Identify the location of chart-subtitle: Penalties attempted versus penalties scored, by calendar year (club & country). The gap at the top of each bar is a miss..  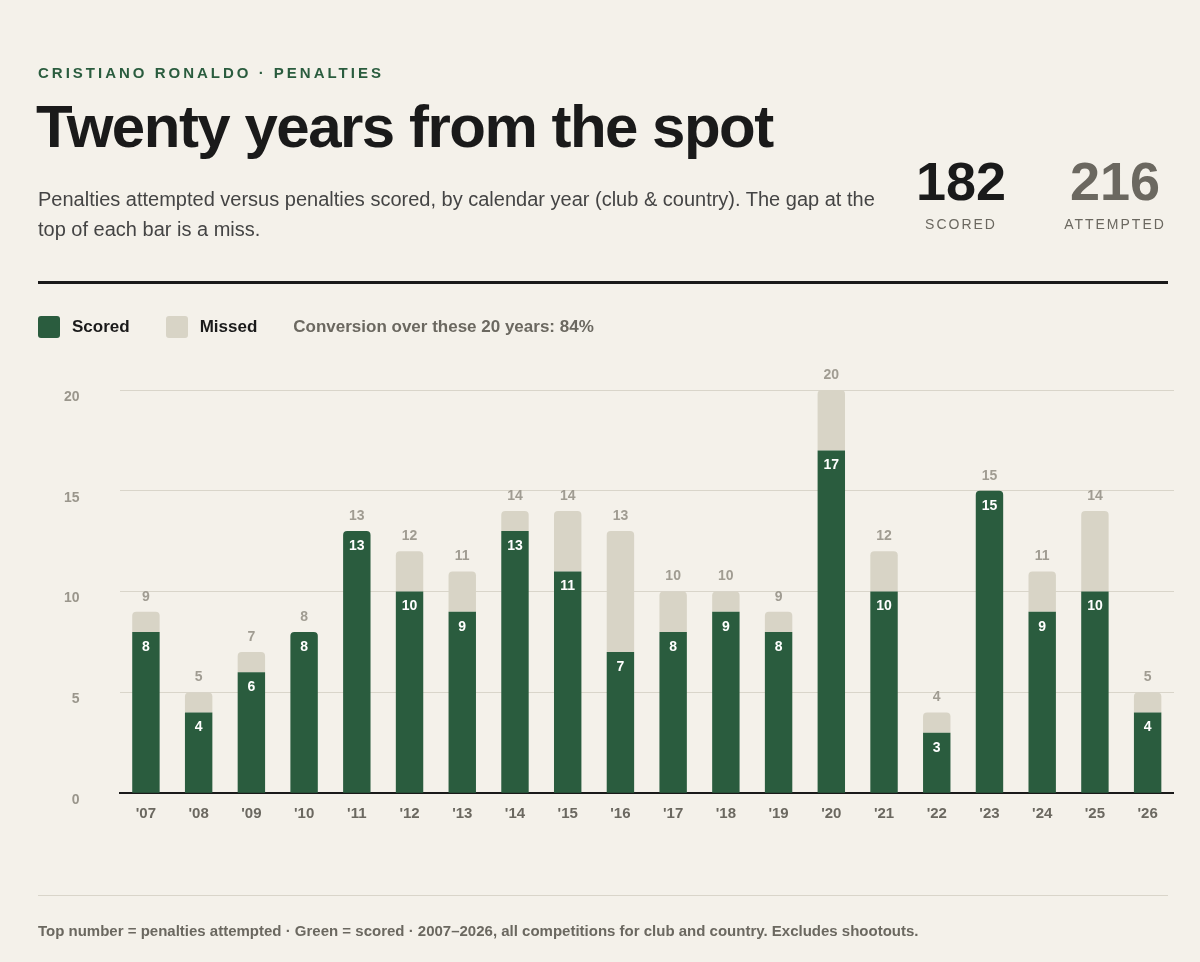
(457, 214).